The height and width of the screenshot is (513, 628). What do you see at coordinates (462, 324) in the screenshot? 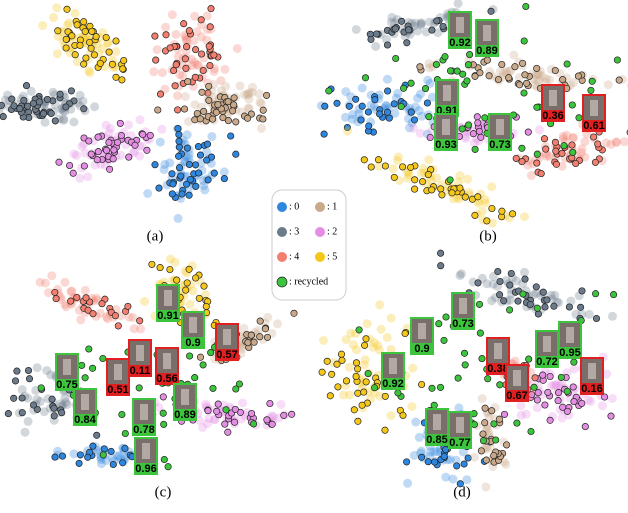
I see `thumbnail-score: 0.73` at bounding box center [462, 324].